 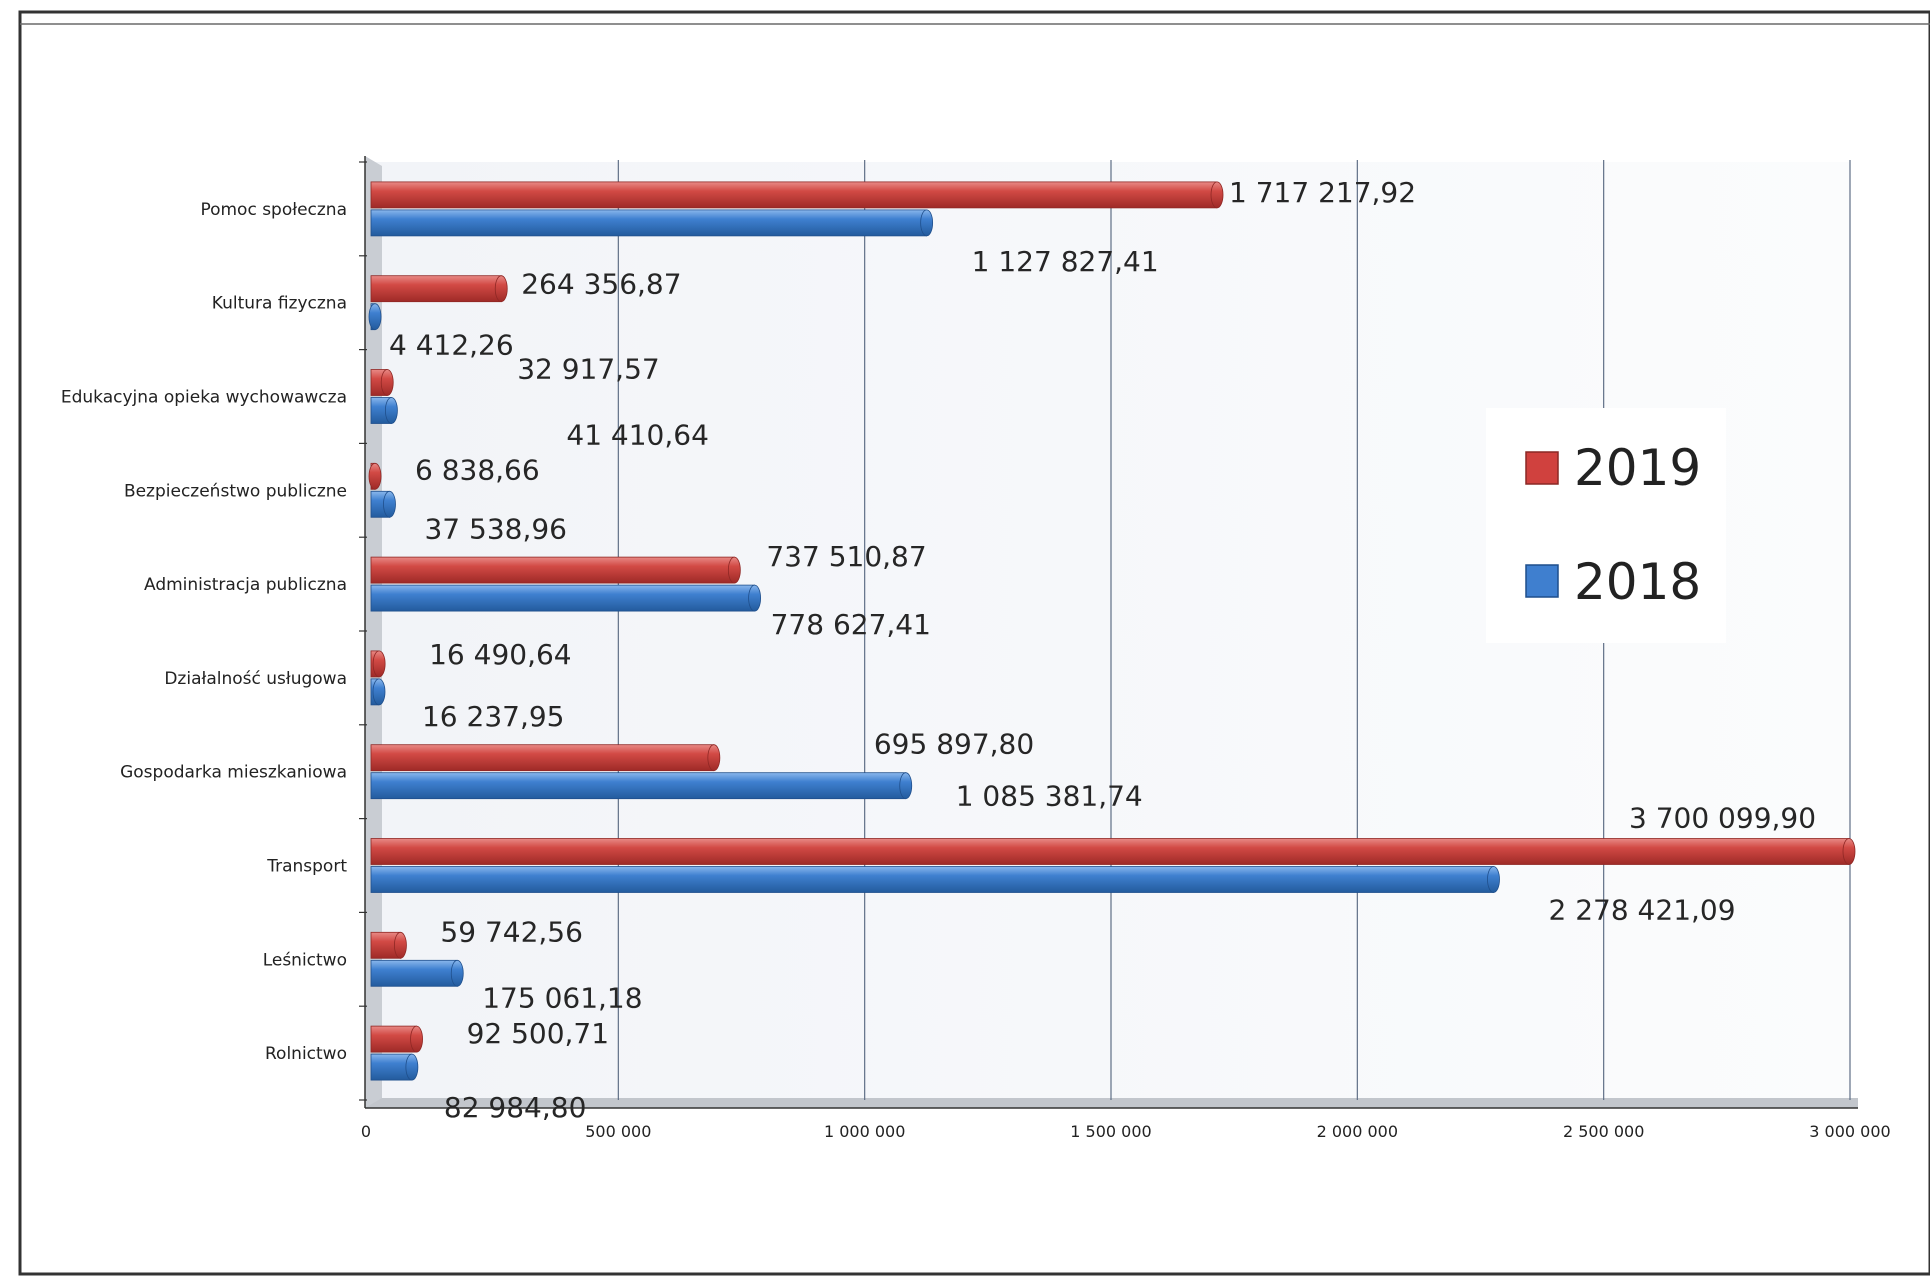 I want to click on legend-swatch-2019, so click(x=1542, y=468).